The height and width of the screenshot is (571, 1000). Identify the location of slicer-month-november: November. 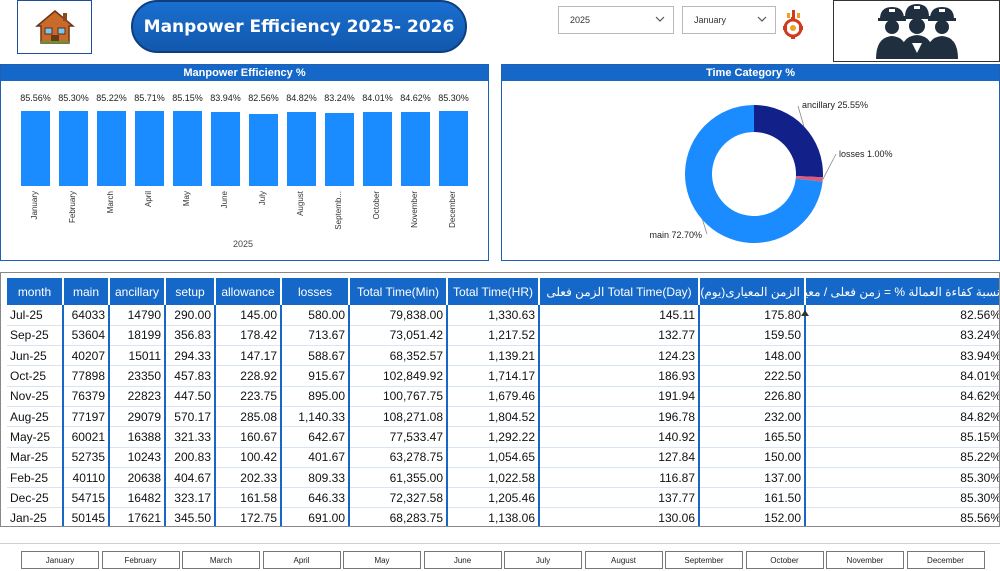
(865, 560).